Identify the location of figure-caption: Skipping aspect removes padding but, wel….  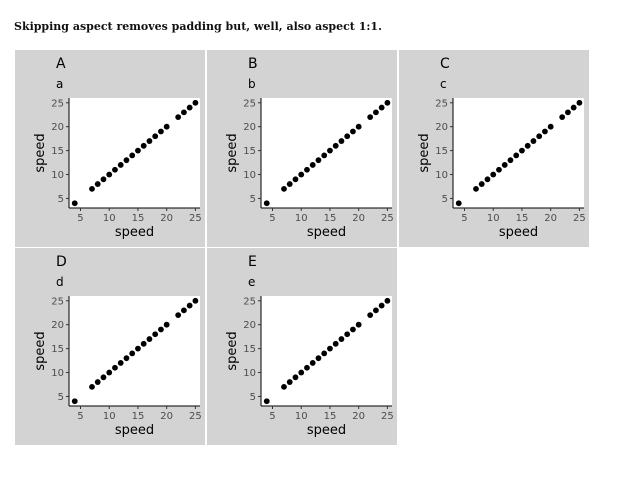
(198, 26).